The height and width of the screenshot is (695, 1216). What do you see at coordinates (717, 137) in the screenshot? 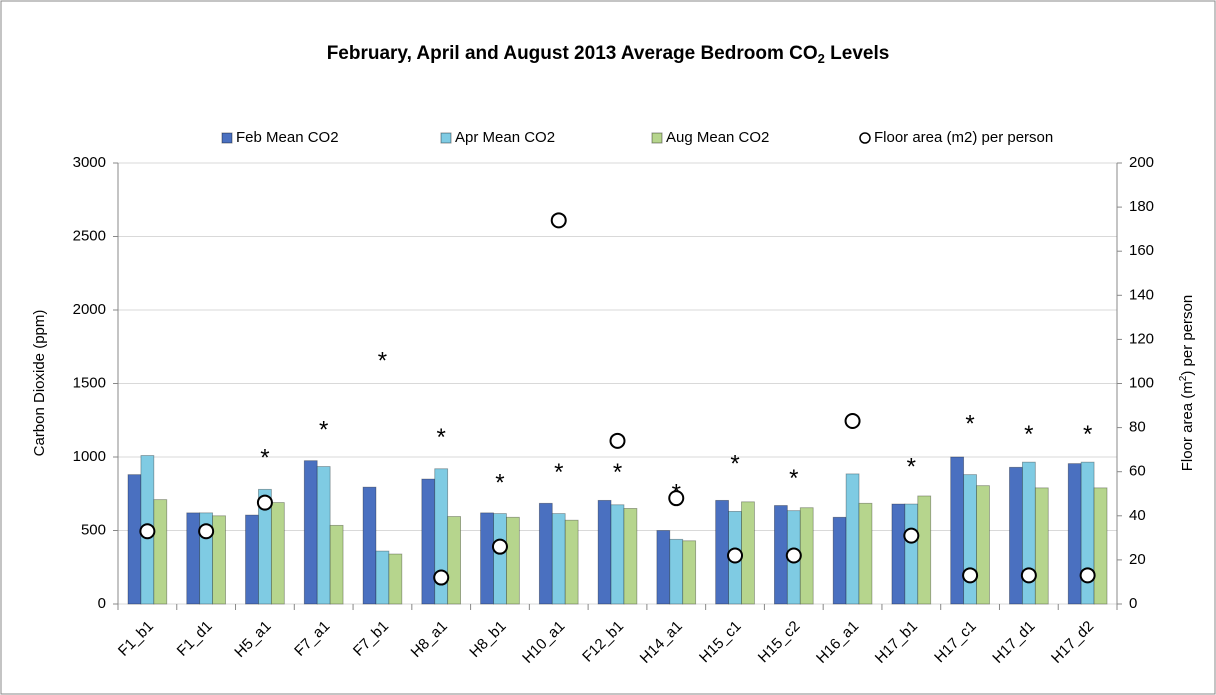
I see `legend-label: Aug Mean CO2` at bounding box center [717, 137].